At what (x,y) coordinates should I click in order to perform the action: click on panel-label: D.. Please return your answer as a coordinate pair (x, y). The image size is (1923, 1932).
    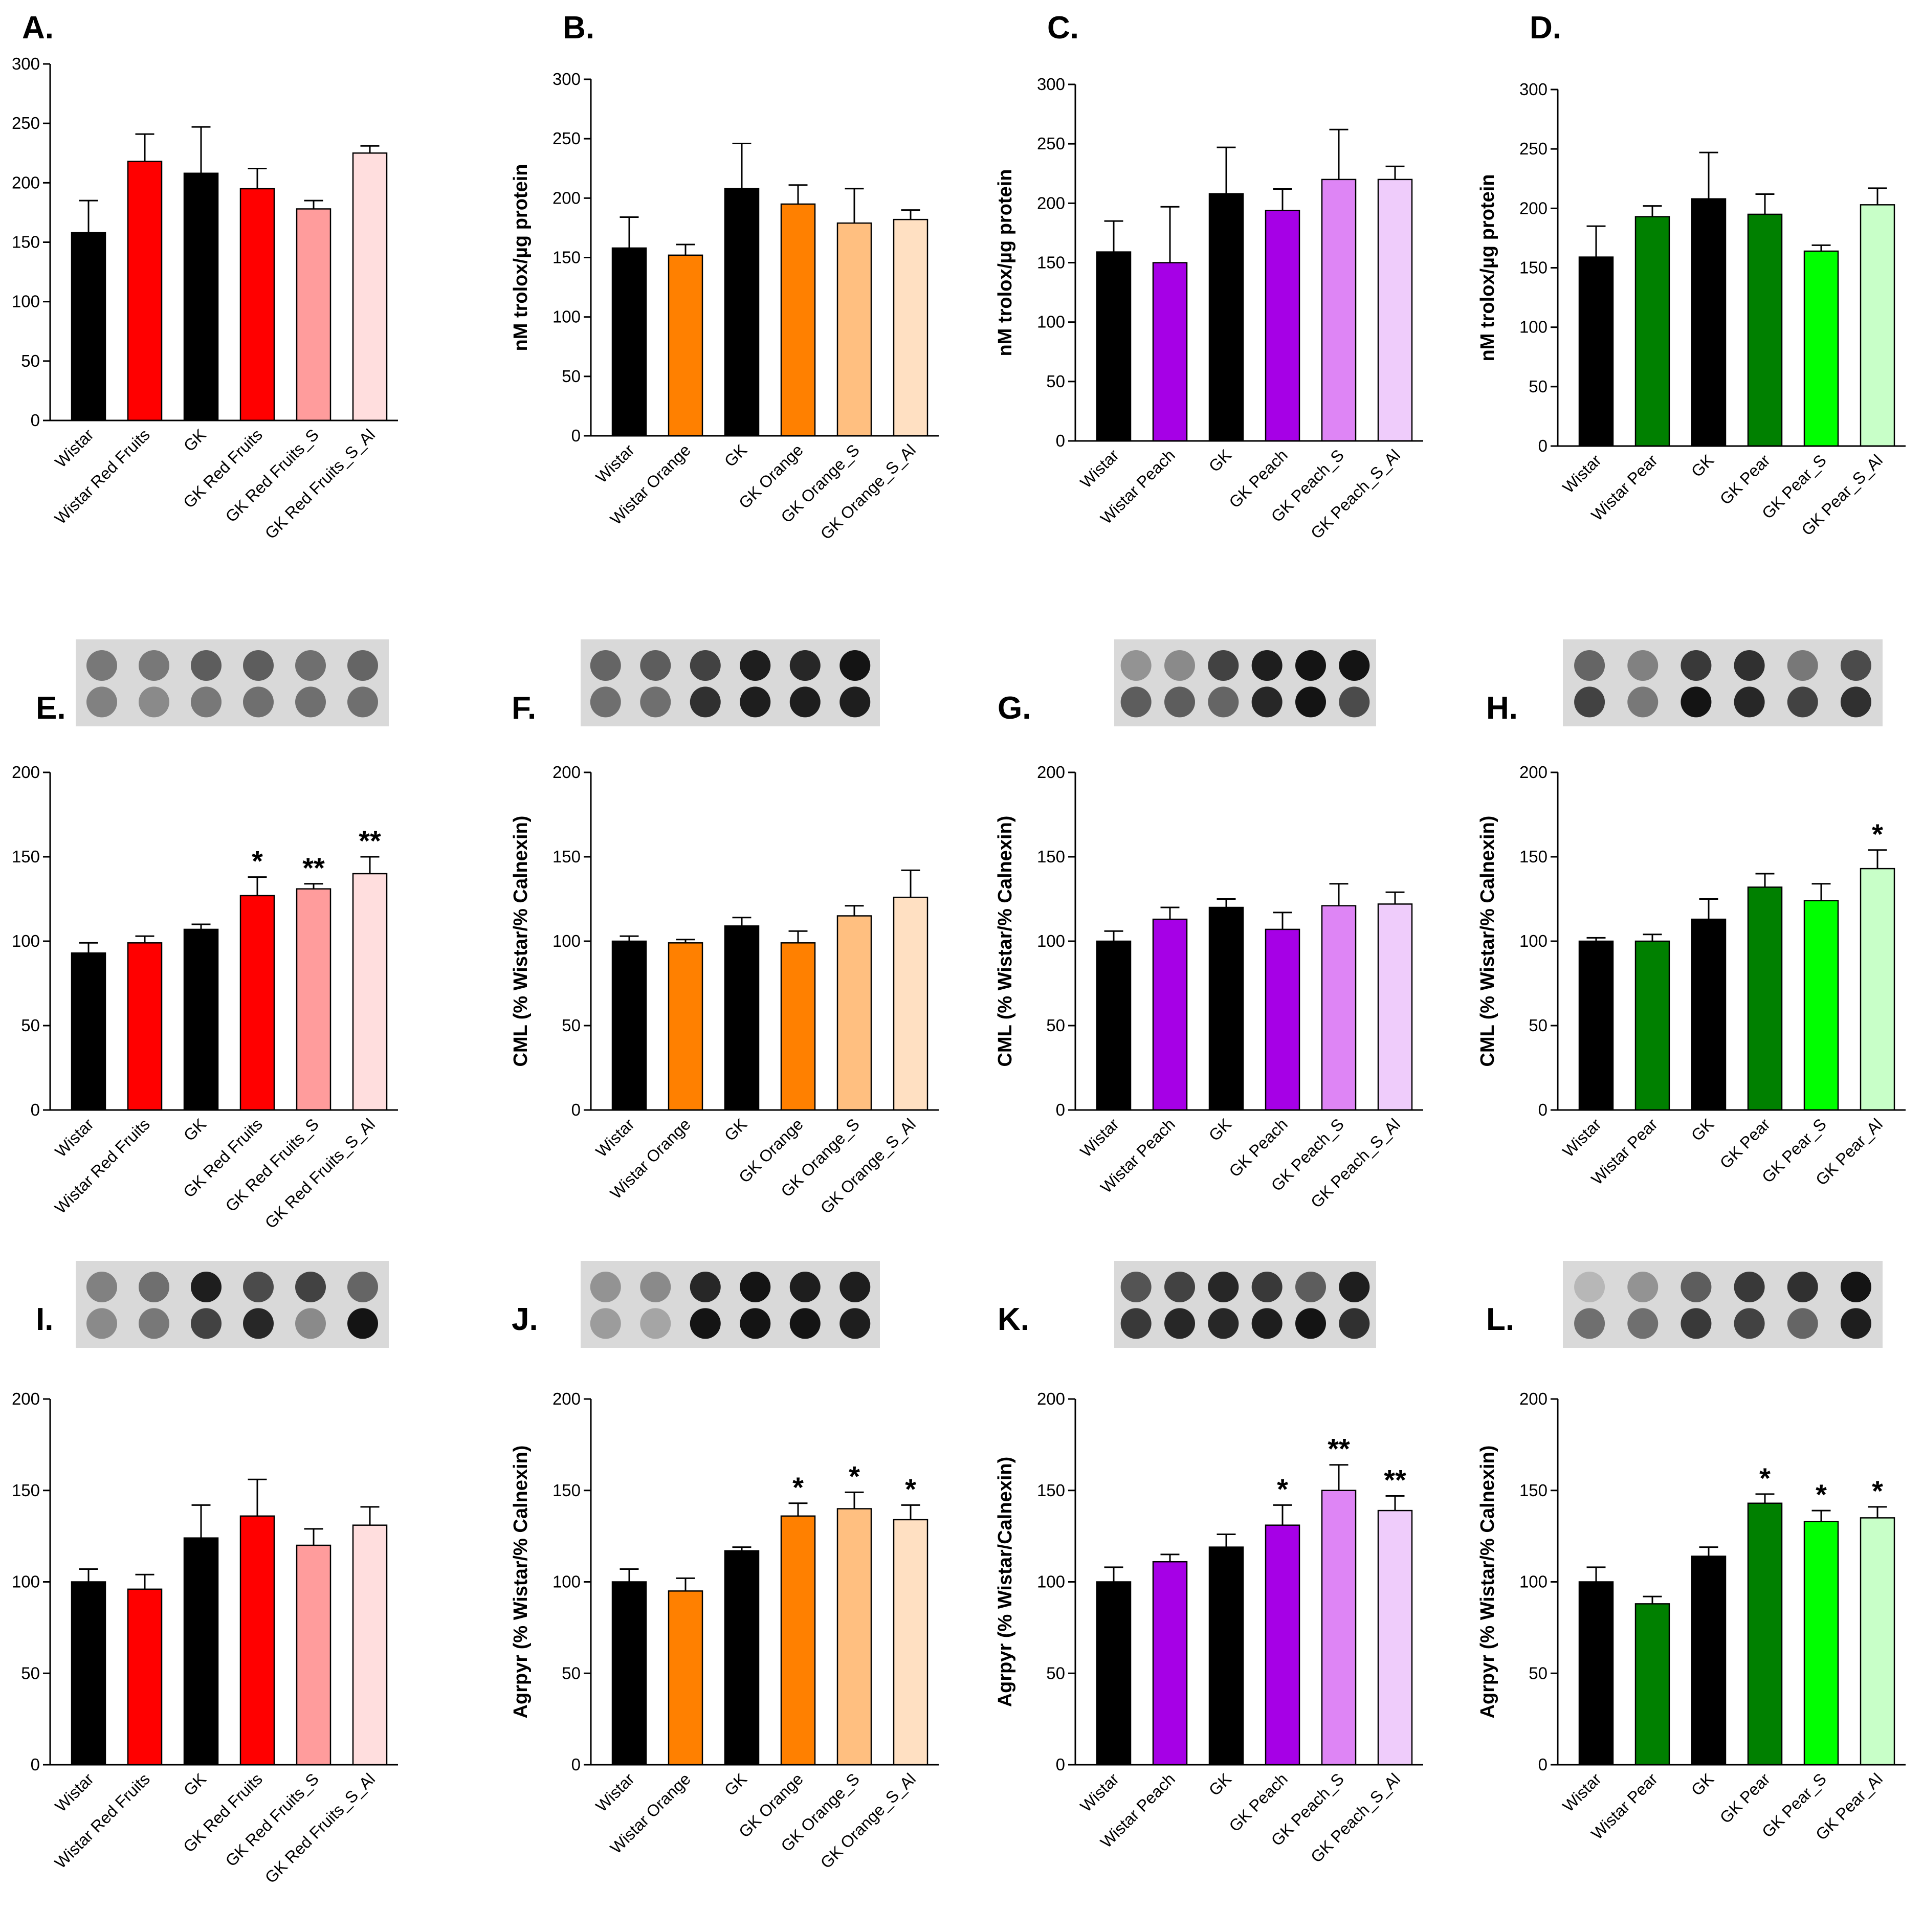
    Looking at the image, I should click on (1545, 28).